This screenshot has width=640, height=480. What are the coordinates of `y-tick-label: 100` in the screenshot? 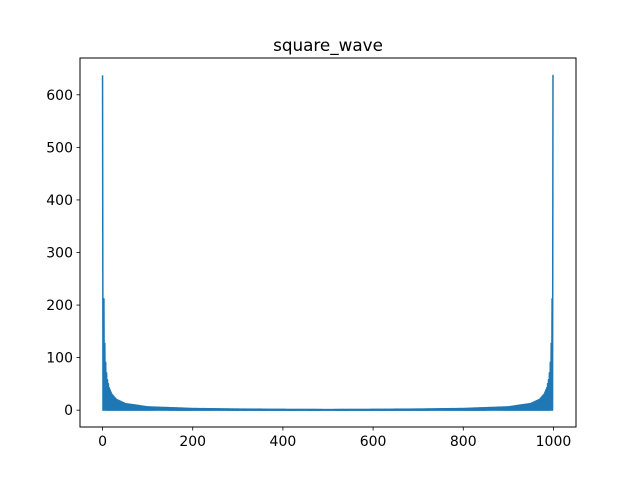 It's located at (59, 359).